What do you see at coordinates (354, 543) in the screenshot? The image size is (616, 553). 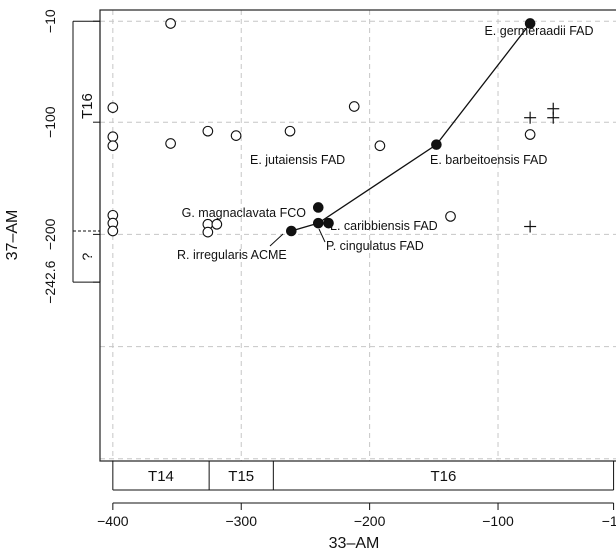 I see `x-axis-title: 33–AM` at bounding box center [354, 543].